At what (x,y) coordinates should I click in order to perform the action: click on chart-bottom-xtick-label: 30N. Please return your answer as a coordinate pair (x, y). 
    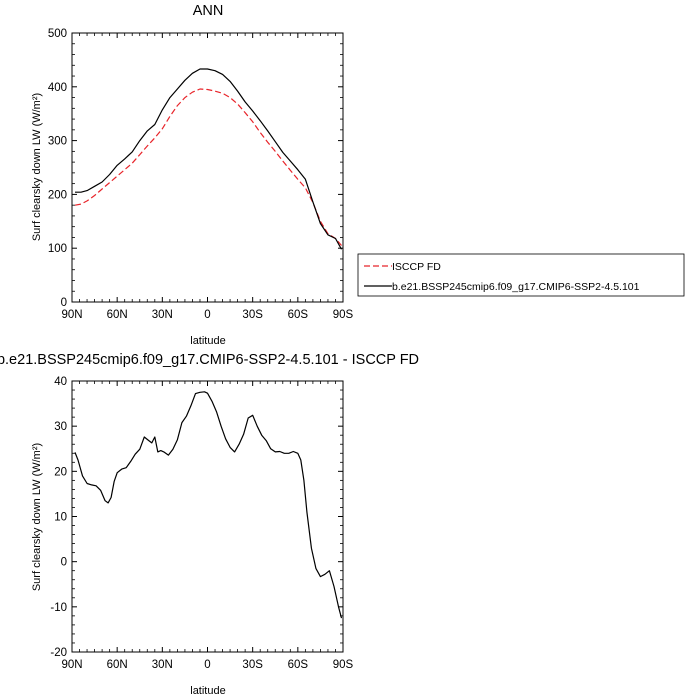
    Looking at the image, I should click on (162, 665).